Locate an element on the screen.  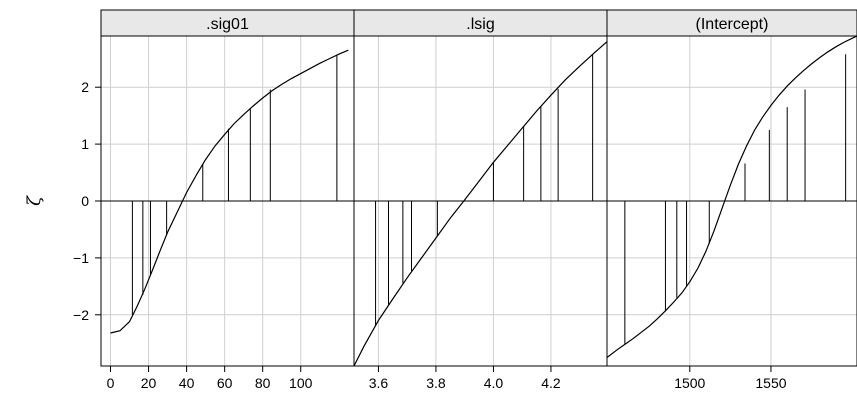
strip-header is located at coordinates (480, 23).